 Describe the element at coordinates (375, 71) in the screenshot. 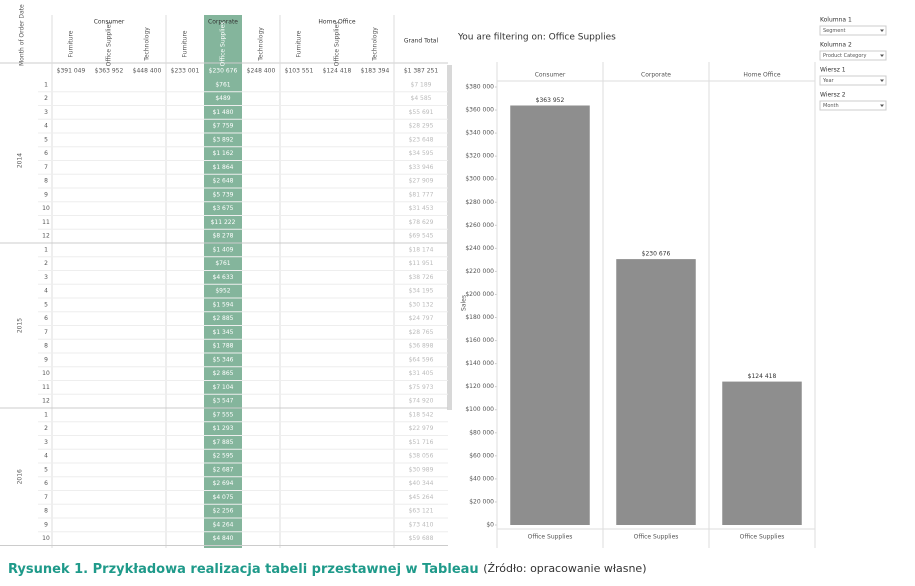

I see `total-cell: $183 394` at that location.